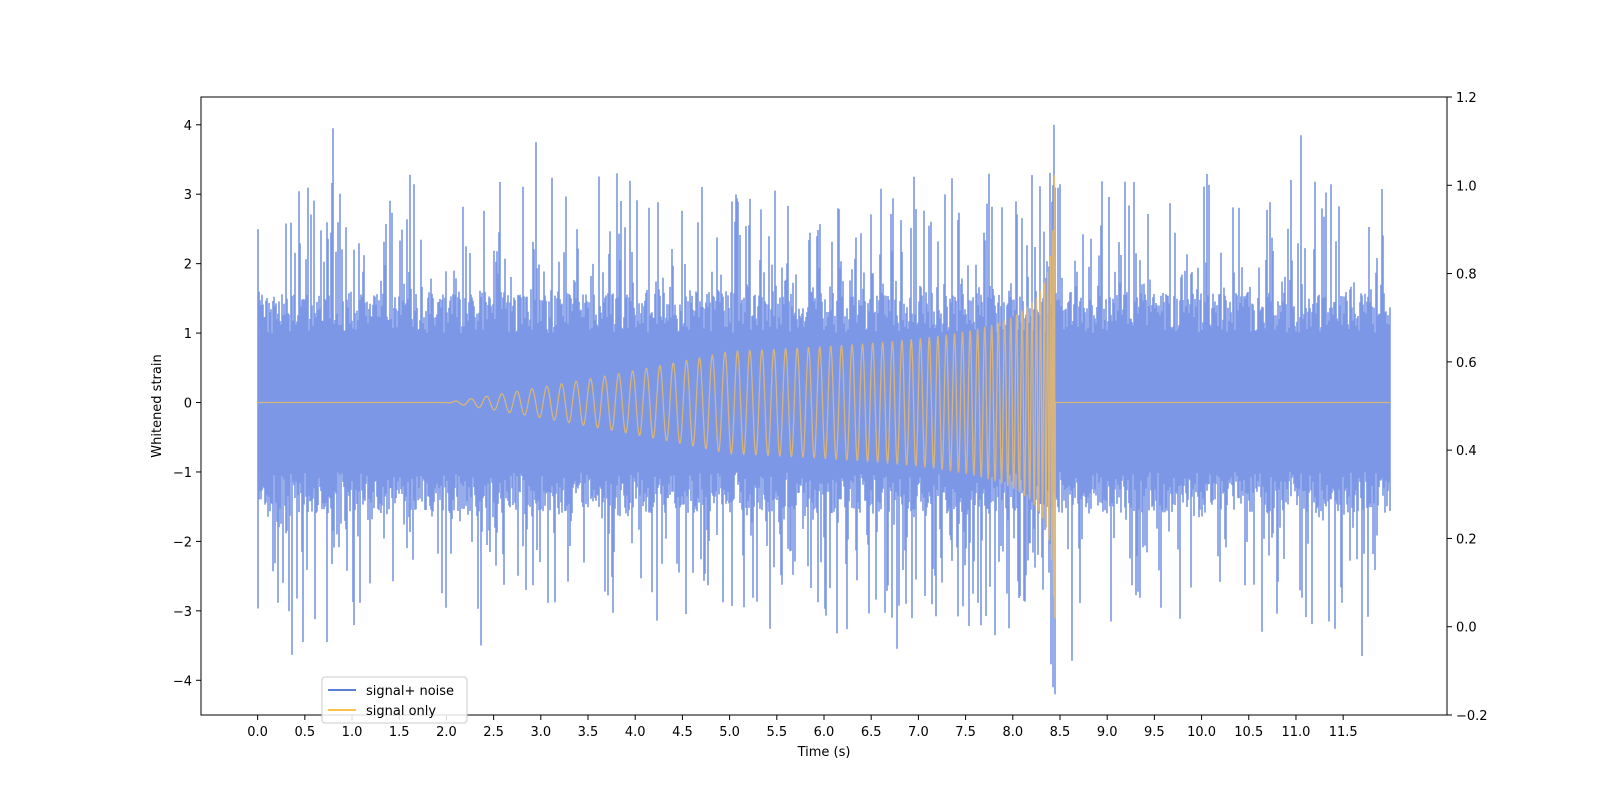 The image size is (1600, 800). I want to click on x-tick-label: 3.0, so click(540, 732).